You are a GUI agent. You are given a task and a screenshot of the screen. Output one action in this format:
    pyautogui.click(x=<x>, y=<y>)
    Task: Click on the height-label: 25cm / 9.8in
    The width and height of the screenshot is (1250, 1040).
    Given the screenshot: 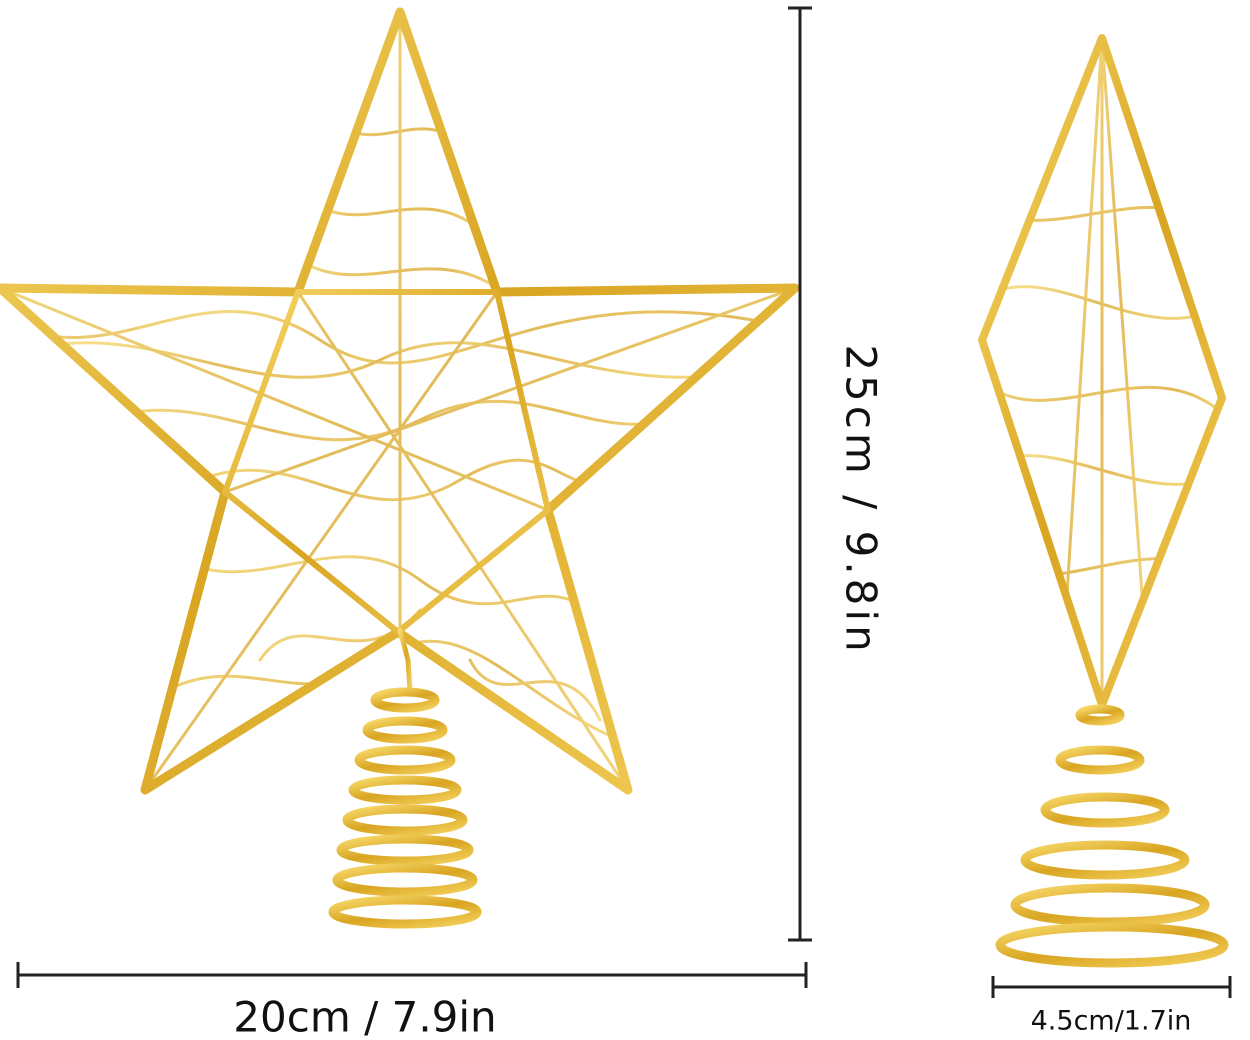 What is the action you would take?
    pyautogui.click(x=861, y=499)
    